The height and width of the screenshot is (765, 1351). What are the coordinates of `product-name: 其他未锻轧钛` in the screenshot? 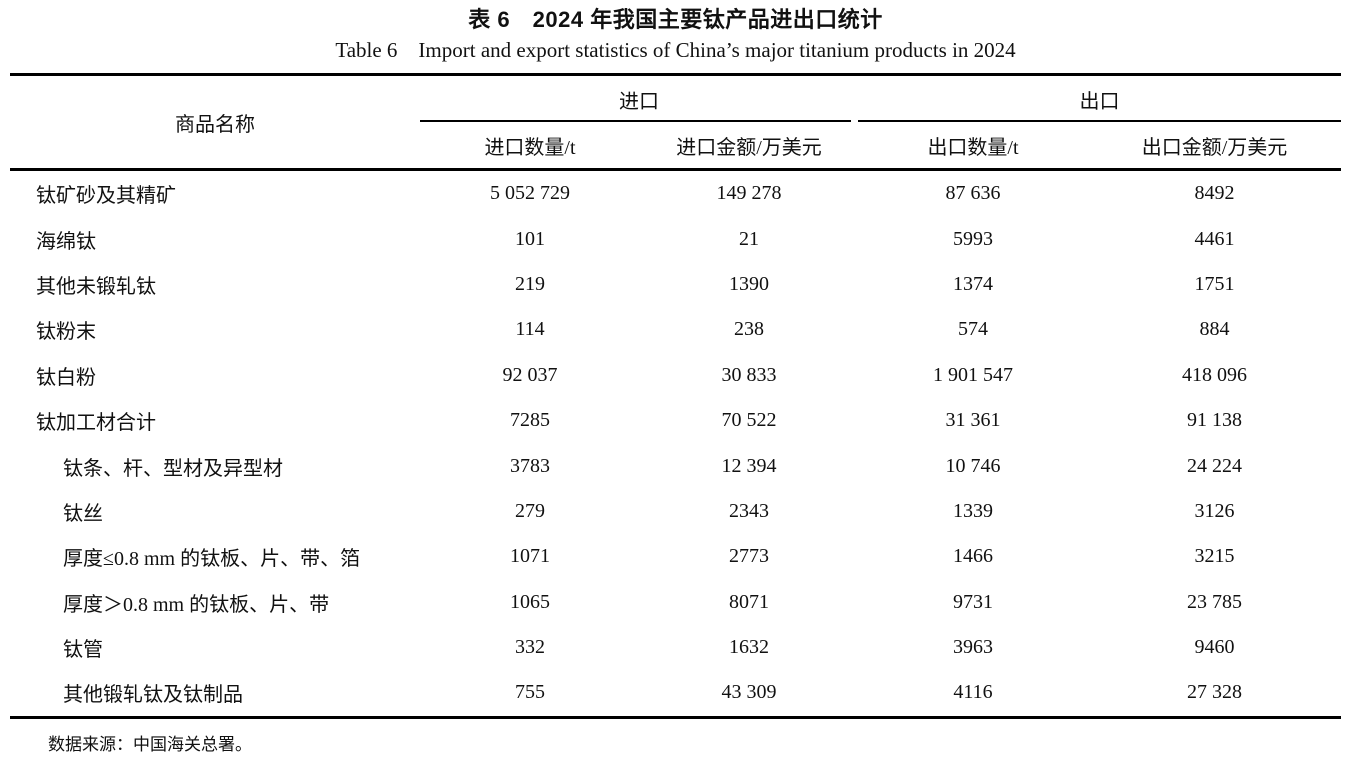 It's located at (96, 286).